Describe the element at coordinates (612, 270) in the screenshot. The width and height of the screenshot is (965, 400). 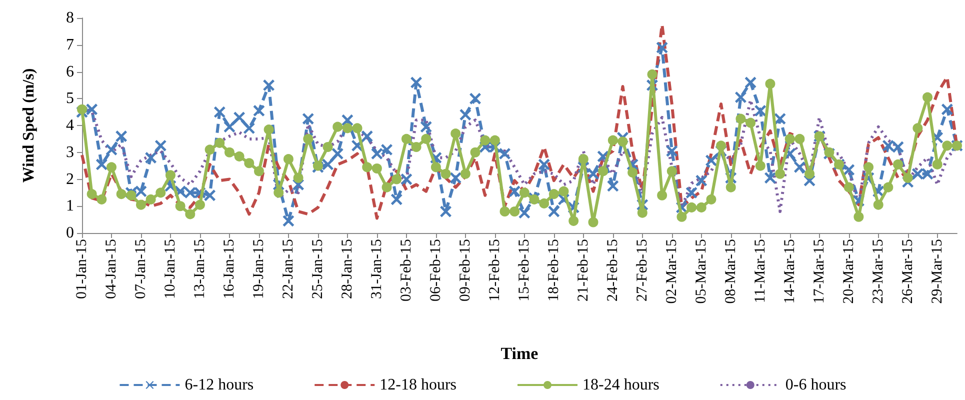
I see `x-tick-label: 24-Feb-15` at that location.